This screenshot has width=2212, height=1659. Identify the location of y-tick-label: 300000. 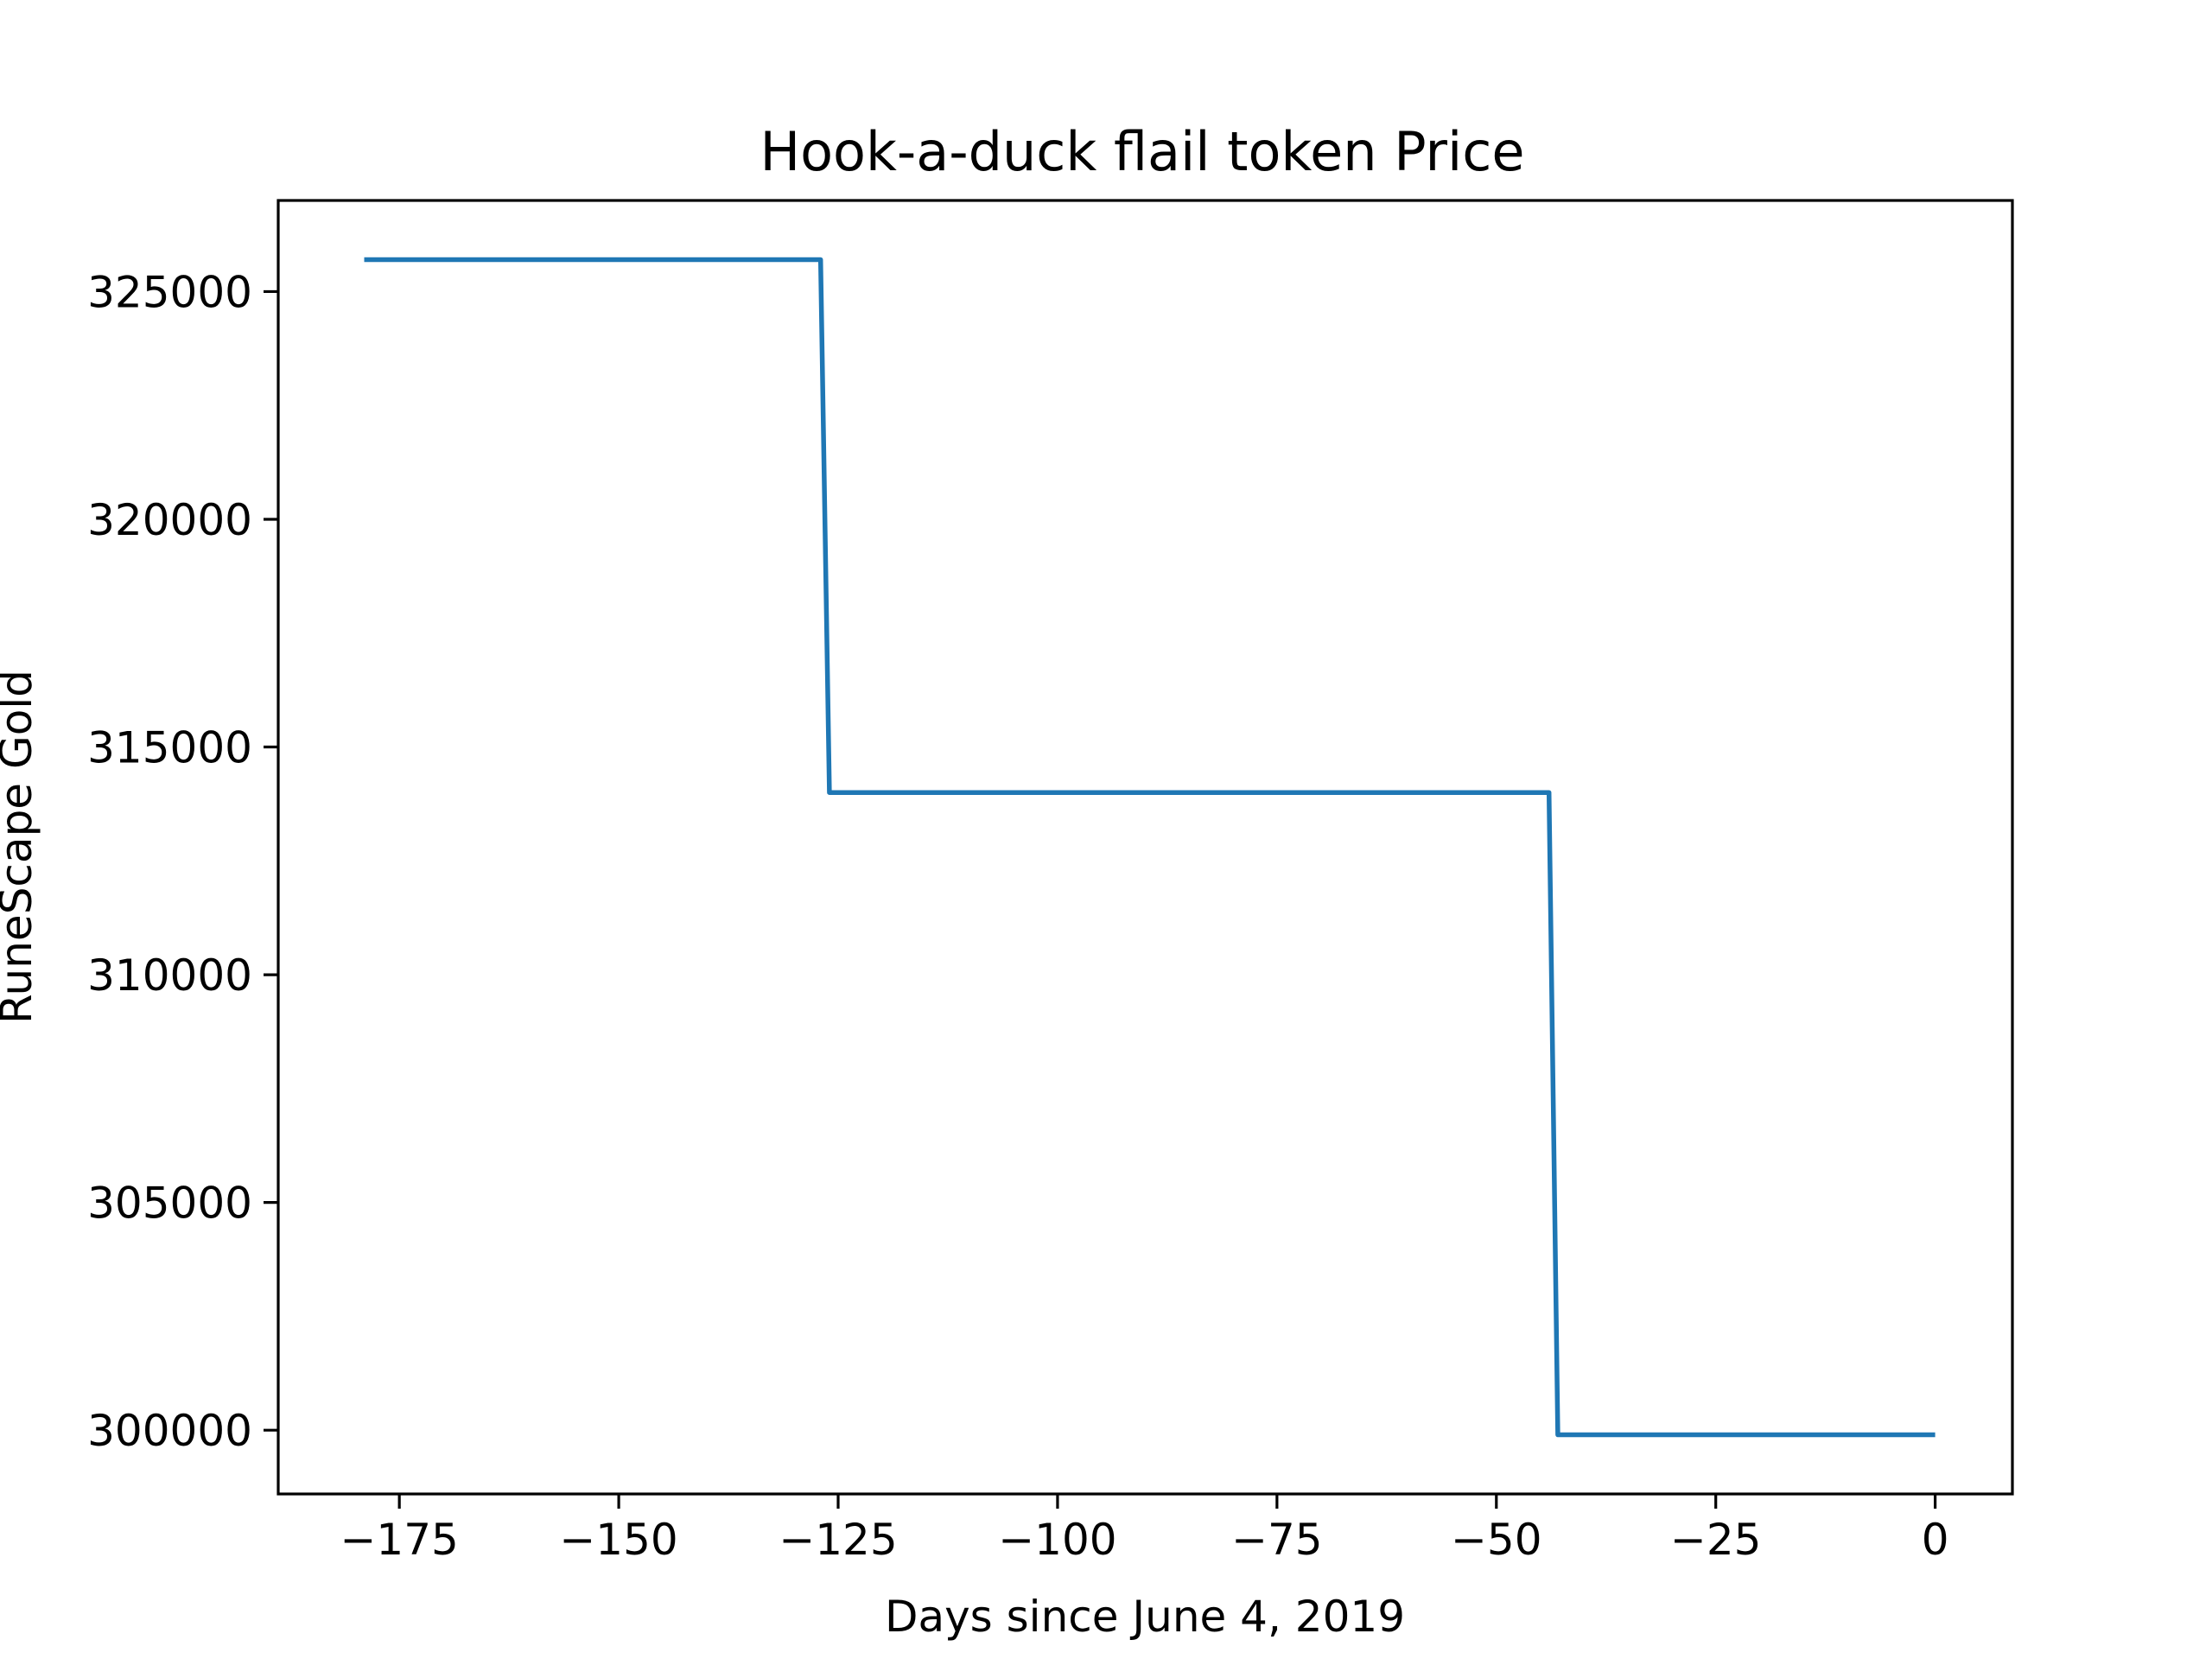
(169, 1431).